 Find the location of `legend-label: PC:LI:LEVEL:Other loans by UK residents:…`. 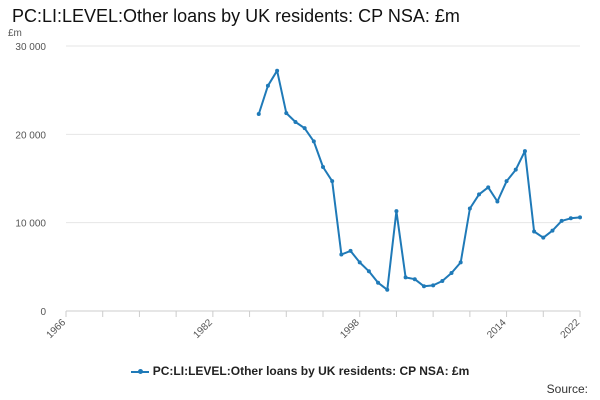

legend-label: PC:LI:LEVEL:Other loans by UK residents:… is located at coordinates (311, 371).